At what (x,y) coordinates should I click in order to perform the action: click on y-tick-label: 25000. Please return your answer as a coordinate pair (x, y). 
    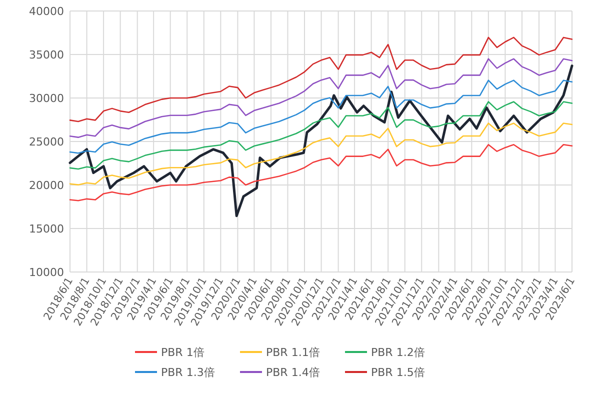
    Looking at the image, I should click on (46, 142).